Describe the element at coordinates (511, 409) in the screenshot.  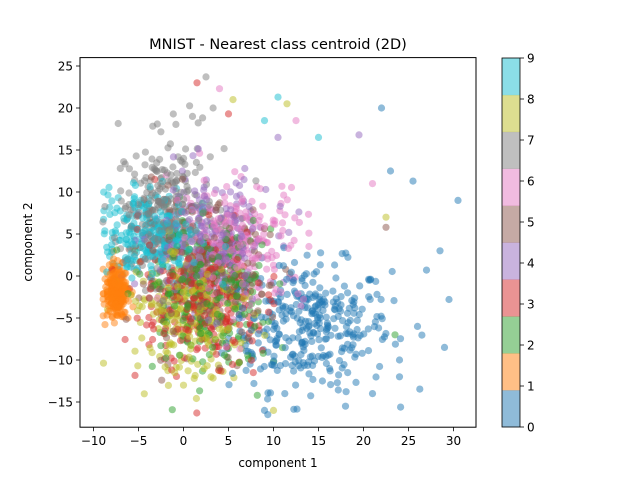
I see `colorbar-segment` at that location.